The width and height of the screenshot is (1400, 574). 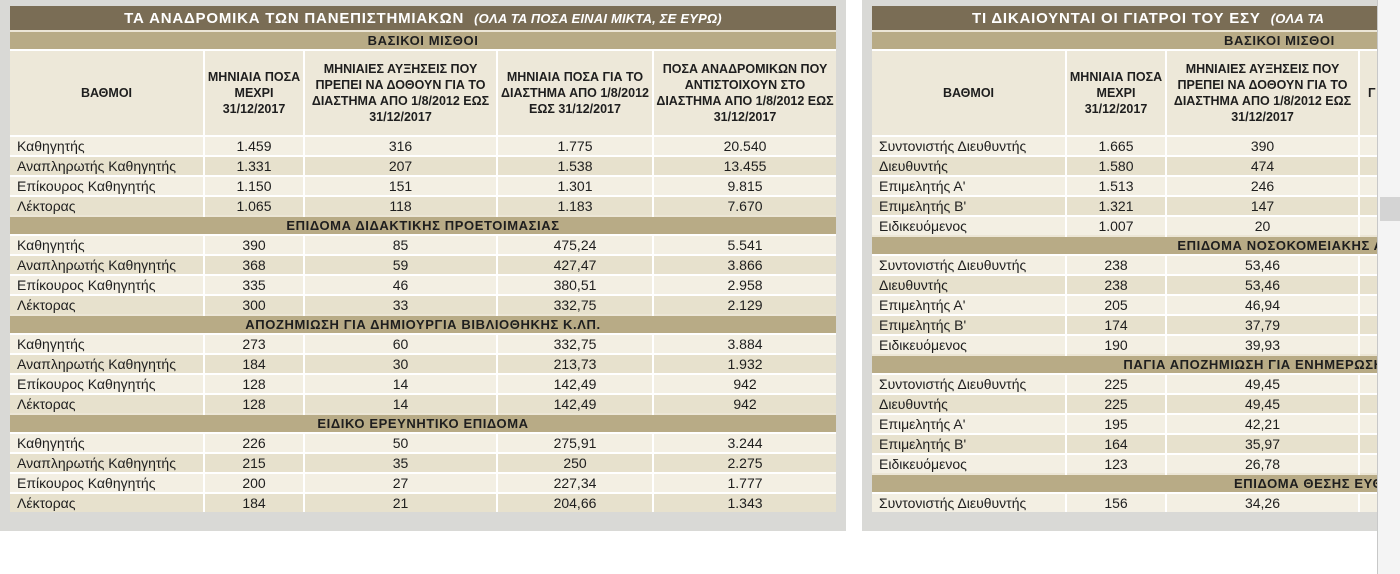 I want to click on section-label: ΕΠΙΔΟΜΑ ΔΙΔΑΚΤΙΚΗΣ ΠΡΟΕΤΟΙΜΑΣΙΑΣ, so click(x=423, y=225).